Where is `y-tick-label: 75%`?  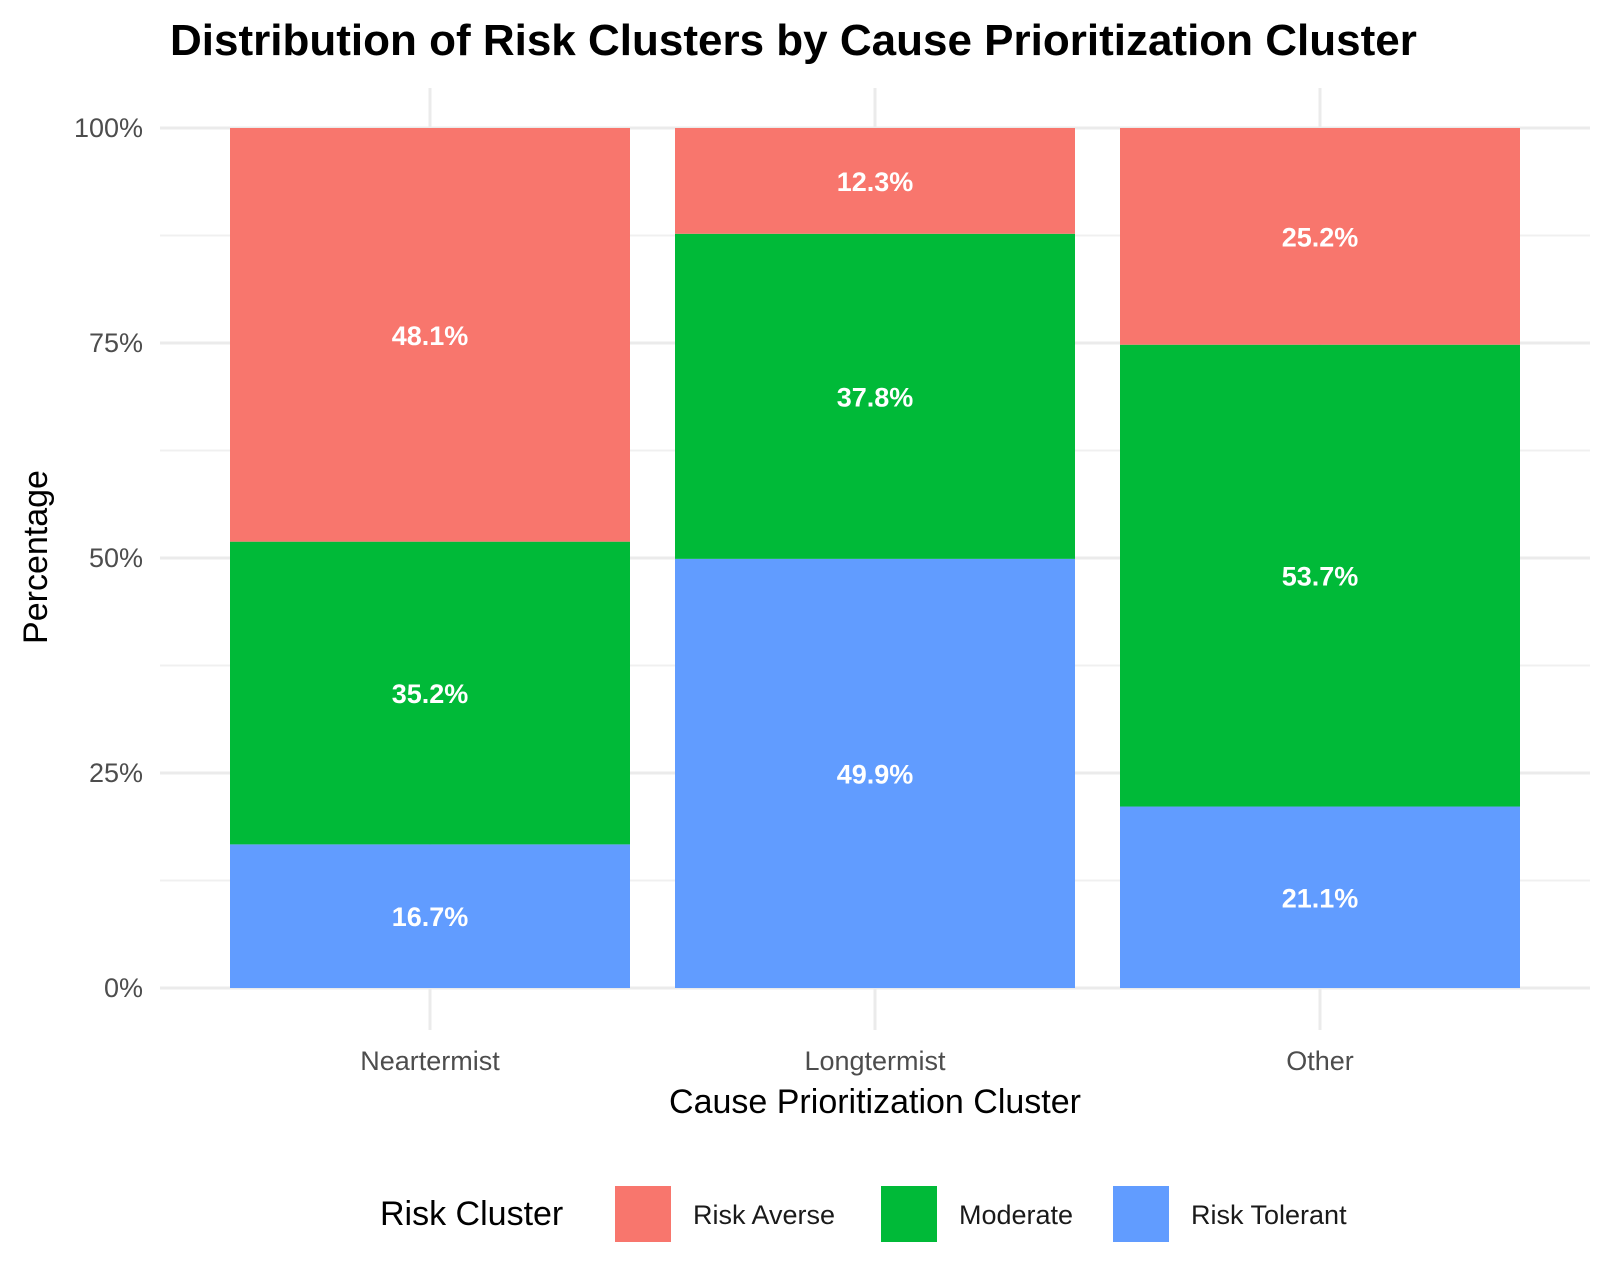
y-tick-label: 75% is located at coordinates (116, 343).